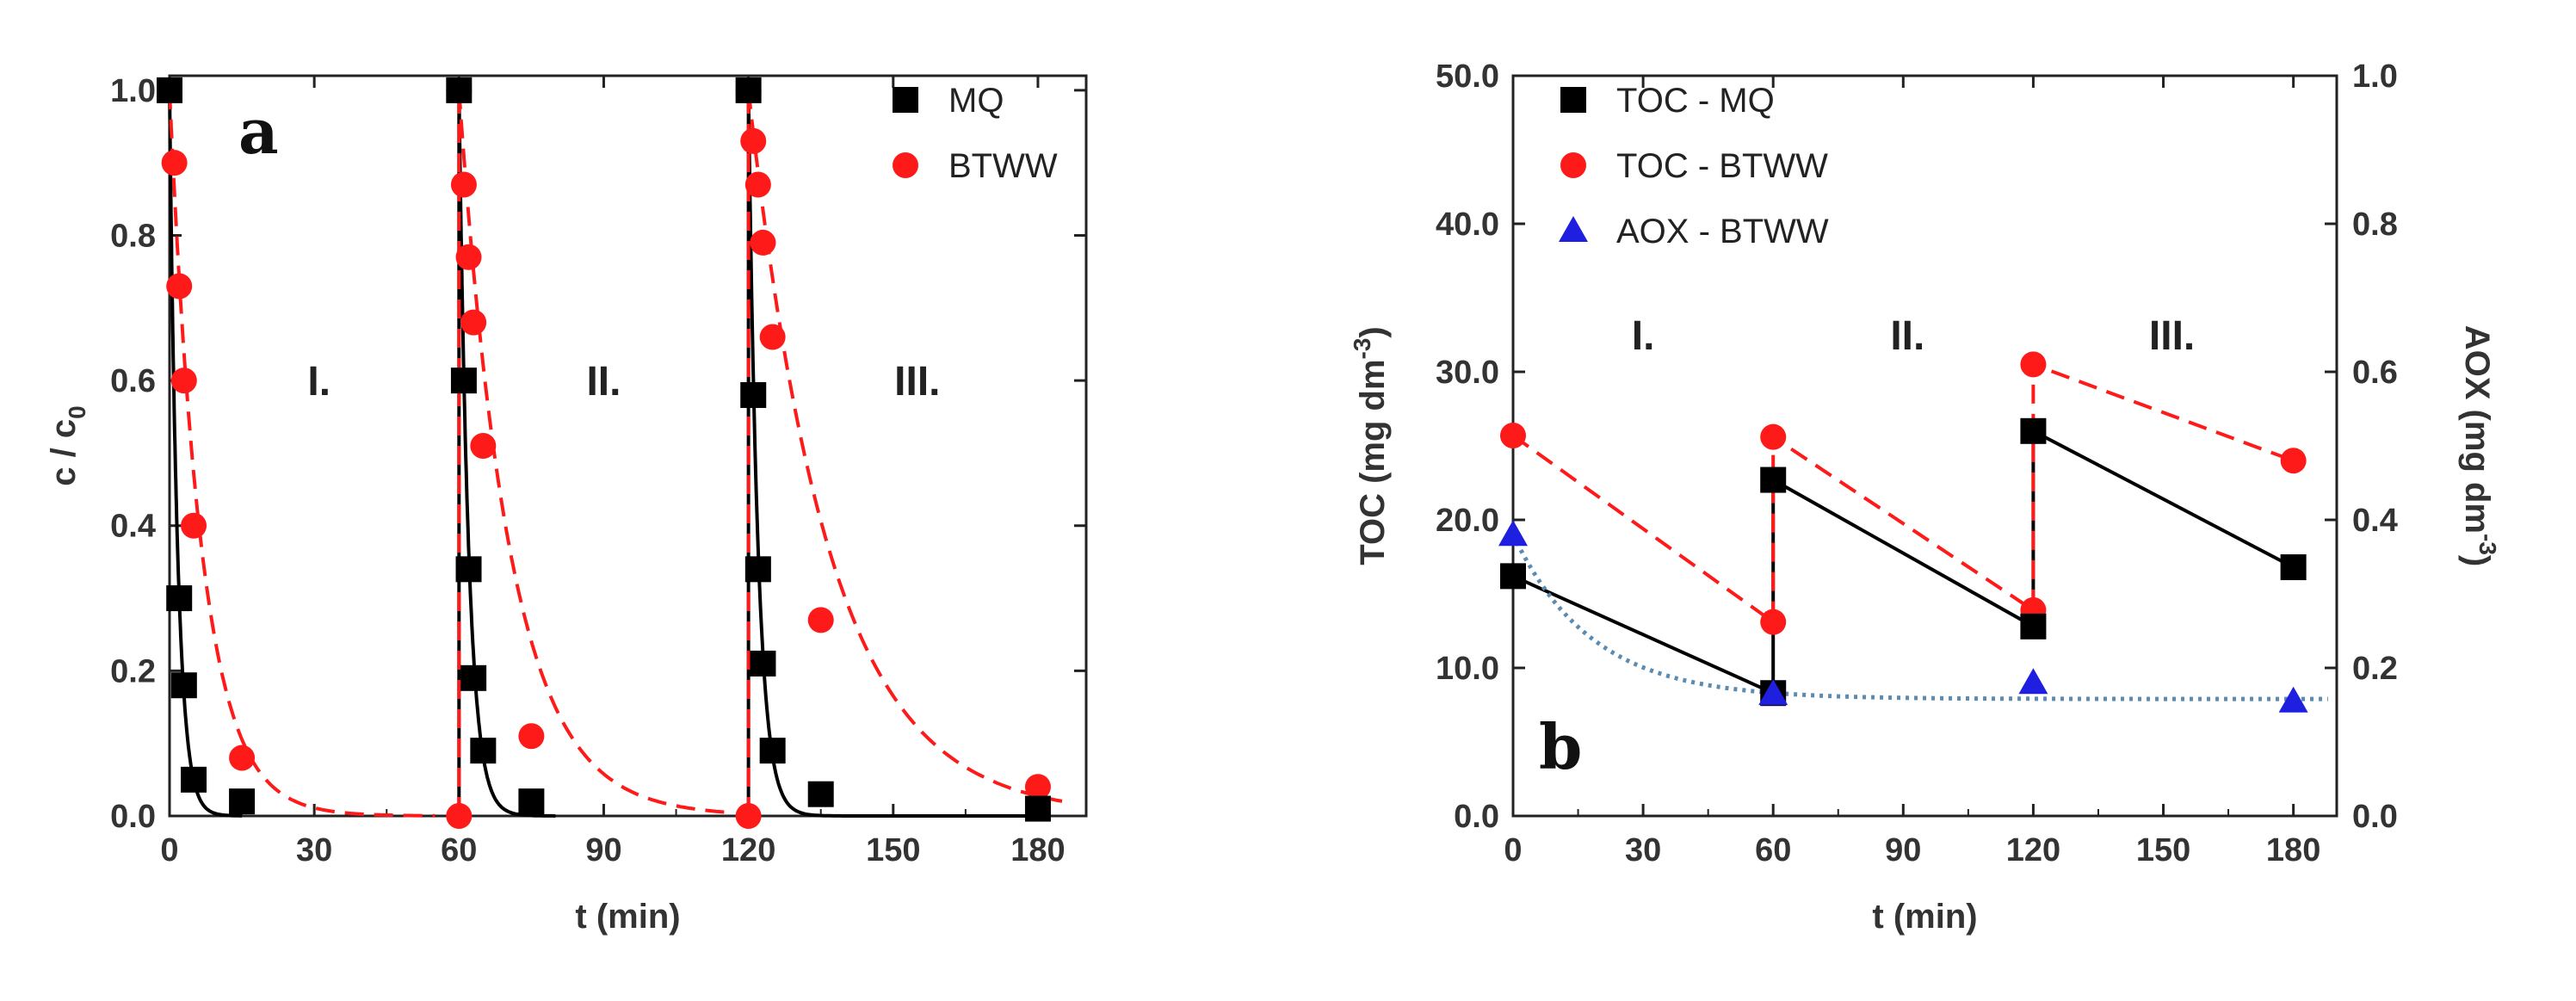 The height and width of the screenshot is (1001, 2576). Describe the element at coordinates (1560, 747) in the screenshot. I see `panel-letter: b` at that location.